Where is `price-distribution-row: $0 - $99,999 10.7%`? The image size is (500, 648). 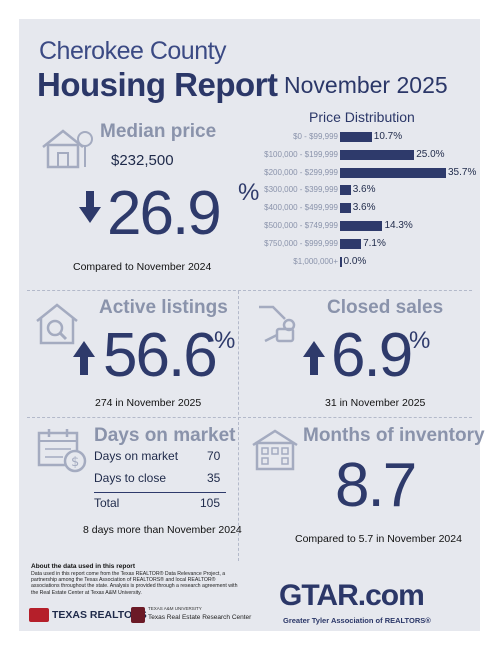 price-distribution-row: $0 - $99,999 10.7% is located at coordinates (362, 138).